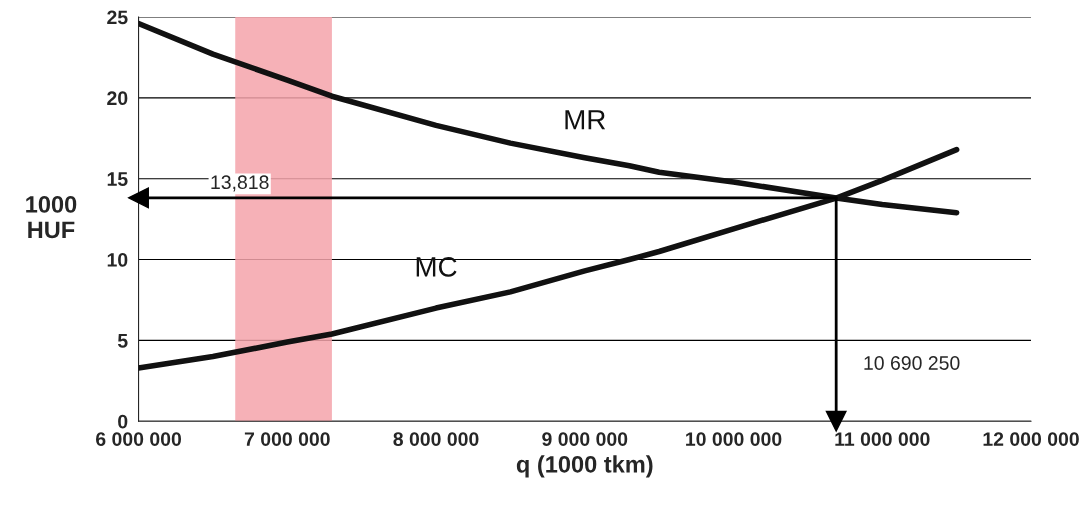 The image size is (1091, 515). Describe the element at coordinates (584, 466) in the screenshot. I see `x-axis-title: q (1000 tkm)` at that location.